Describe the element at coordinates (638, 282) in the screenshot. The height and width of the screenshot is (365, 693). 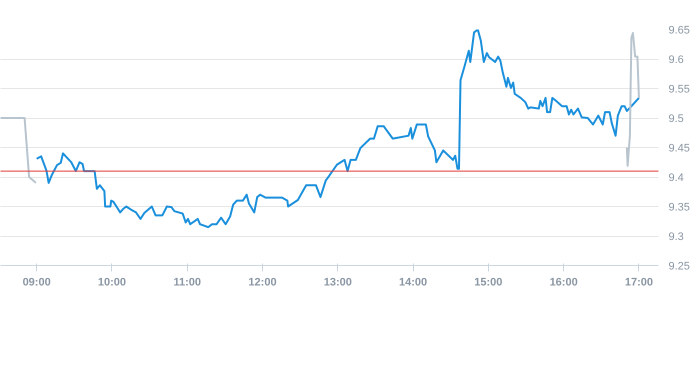
I see `x-tick-label: 17:00` at that location.